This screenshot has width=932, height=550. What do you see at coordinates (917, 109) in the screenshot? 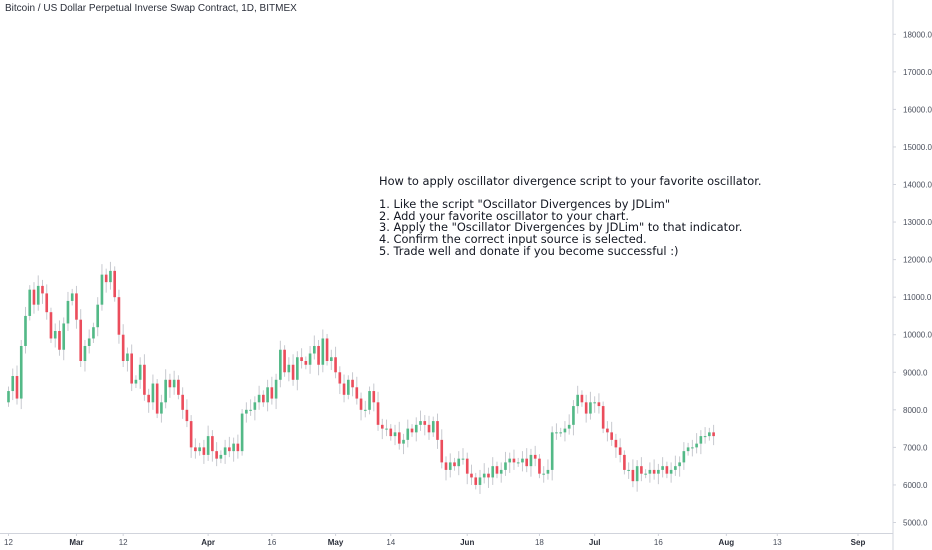
I see `y-tick-label: 16000.0` at bounding box center [917, 109].